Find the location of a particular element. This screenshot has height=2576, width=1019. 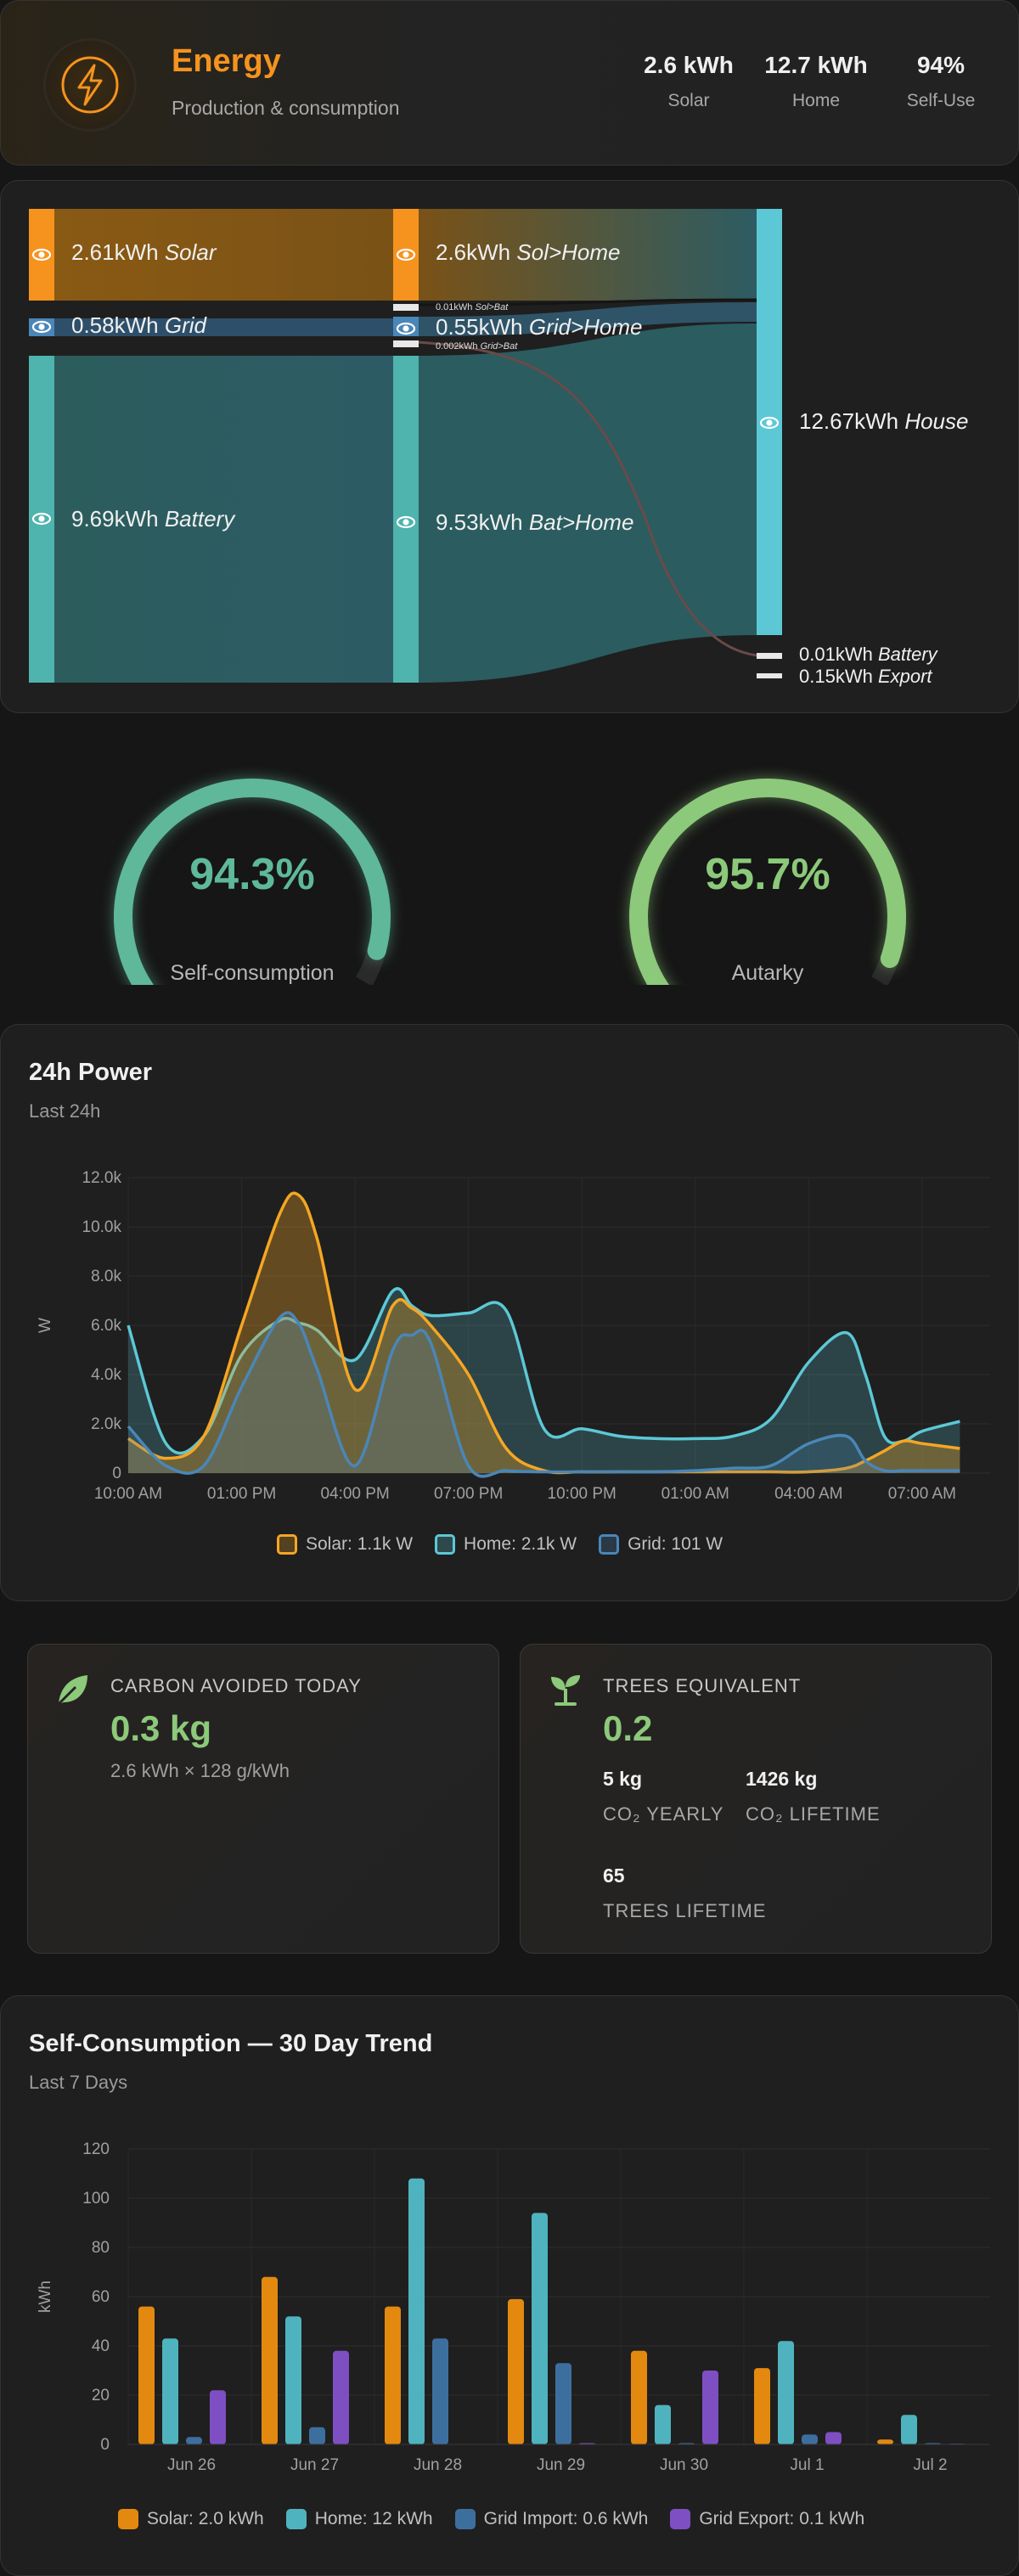

flow-grid is located at coordinates (218, 327).